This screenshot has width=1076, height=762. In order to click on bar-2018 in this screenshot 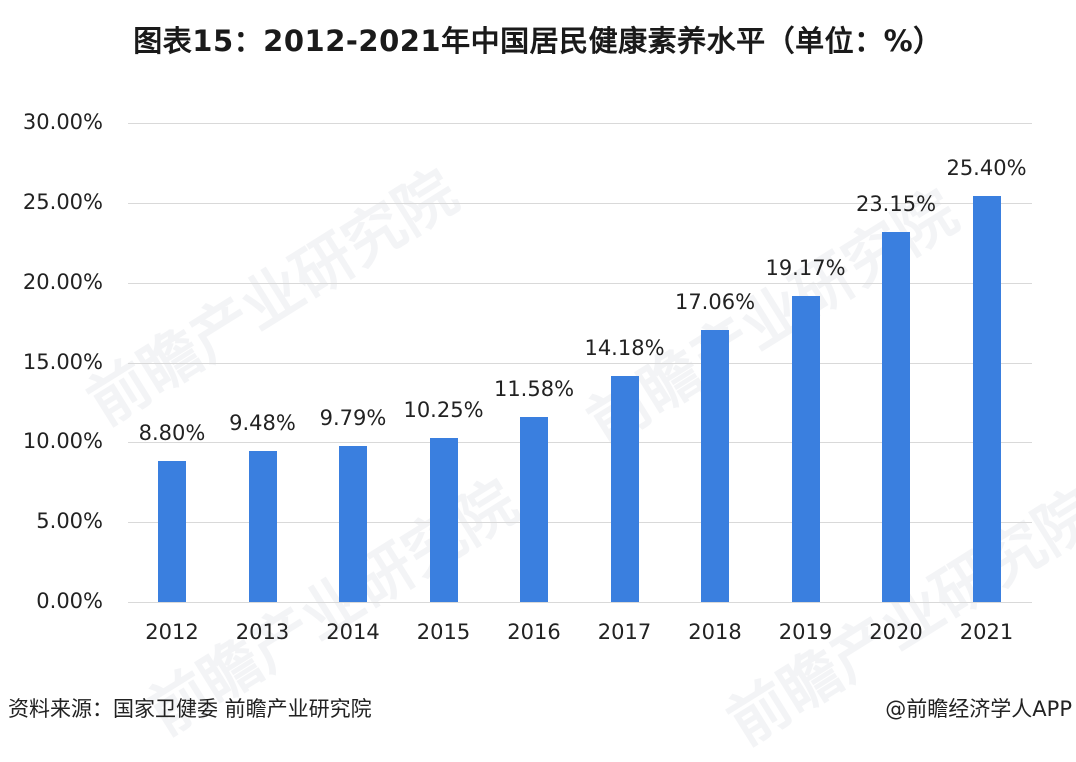, I will do `click(715, 465)`.